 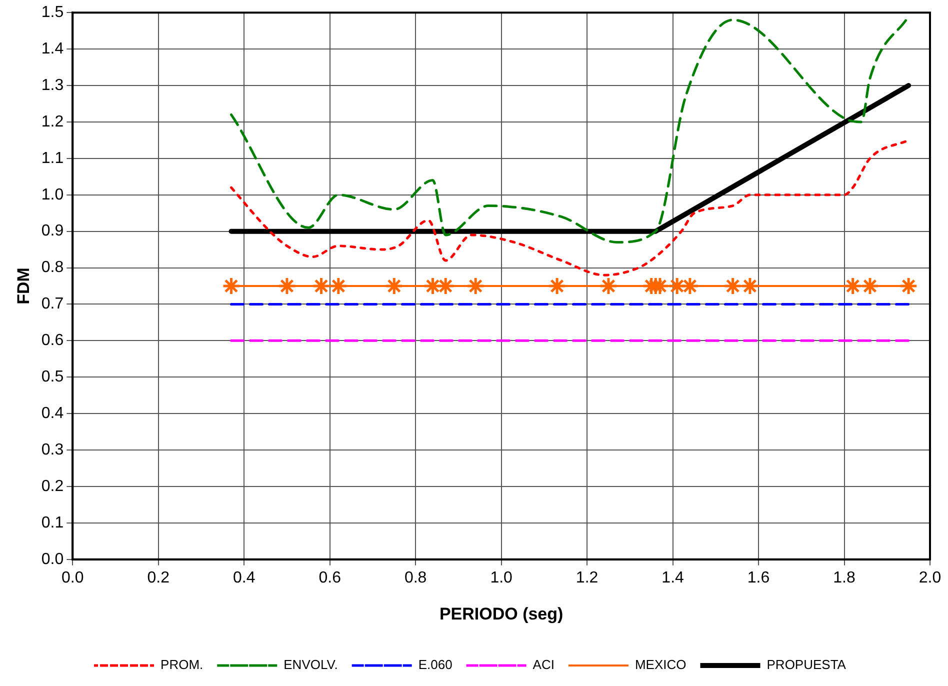 What do you see at coordinates (587, 577) in the screenshot?
I see `x-tick-label: 1.2` at bounding box center [587, 577].